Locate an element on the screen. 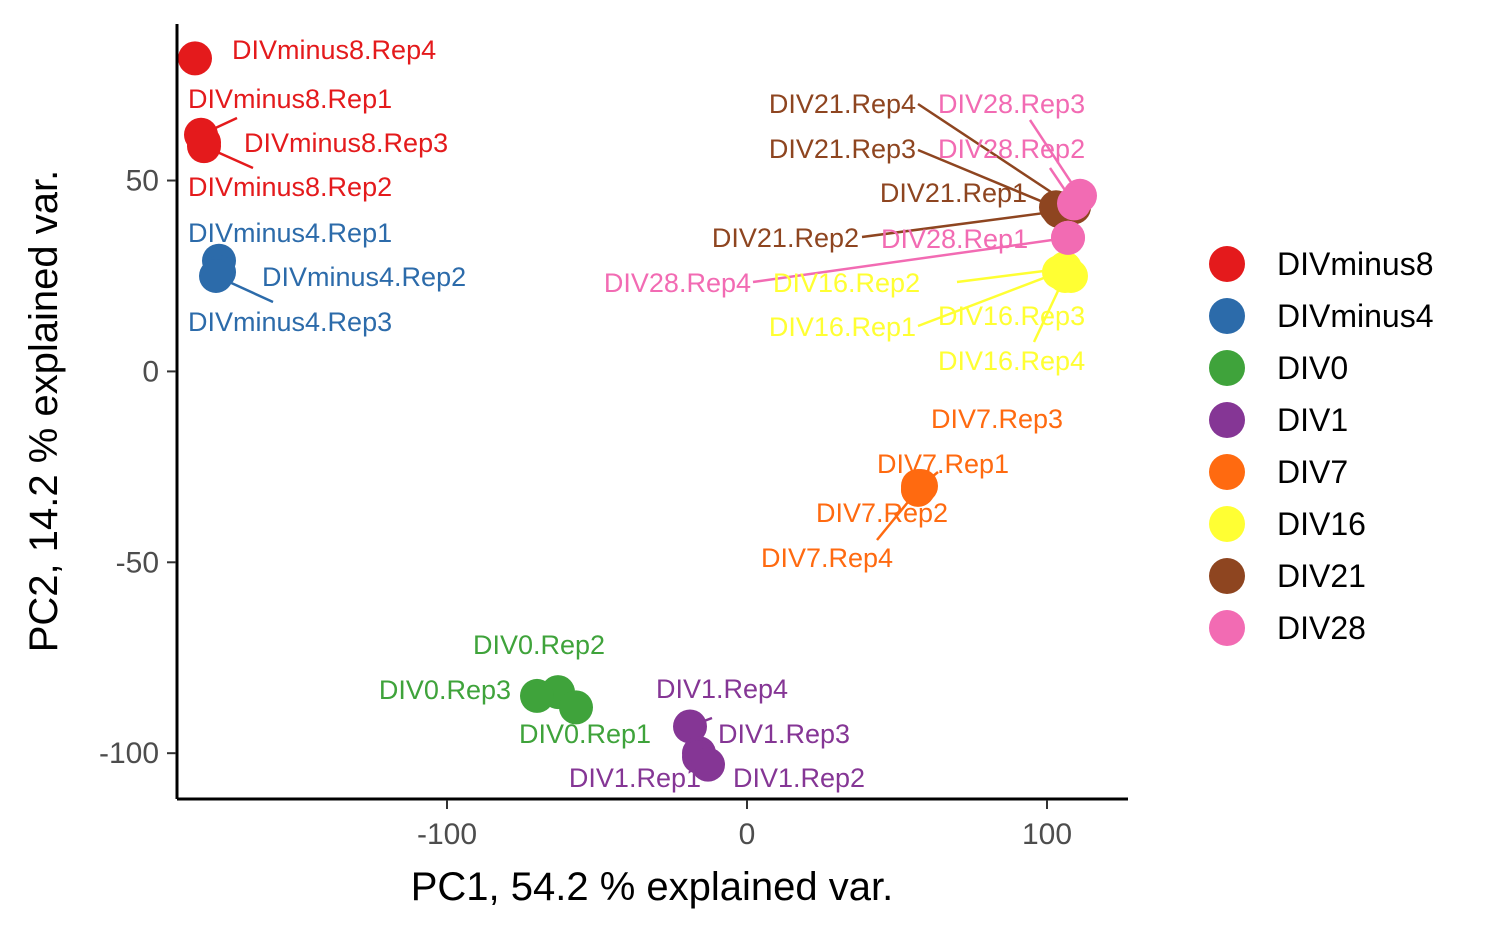 Image resolution: width=1512 pixels, height=934 pixels. y-tick-label: -50 is located at coordinates (137, 562).